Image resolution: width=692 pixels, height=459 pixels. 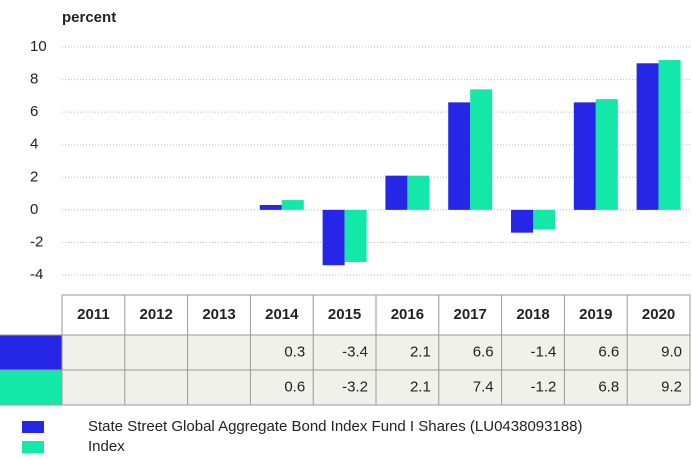 I want to click on y-tick-label: 6, so click(x=34, y=111).